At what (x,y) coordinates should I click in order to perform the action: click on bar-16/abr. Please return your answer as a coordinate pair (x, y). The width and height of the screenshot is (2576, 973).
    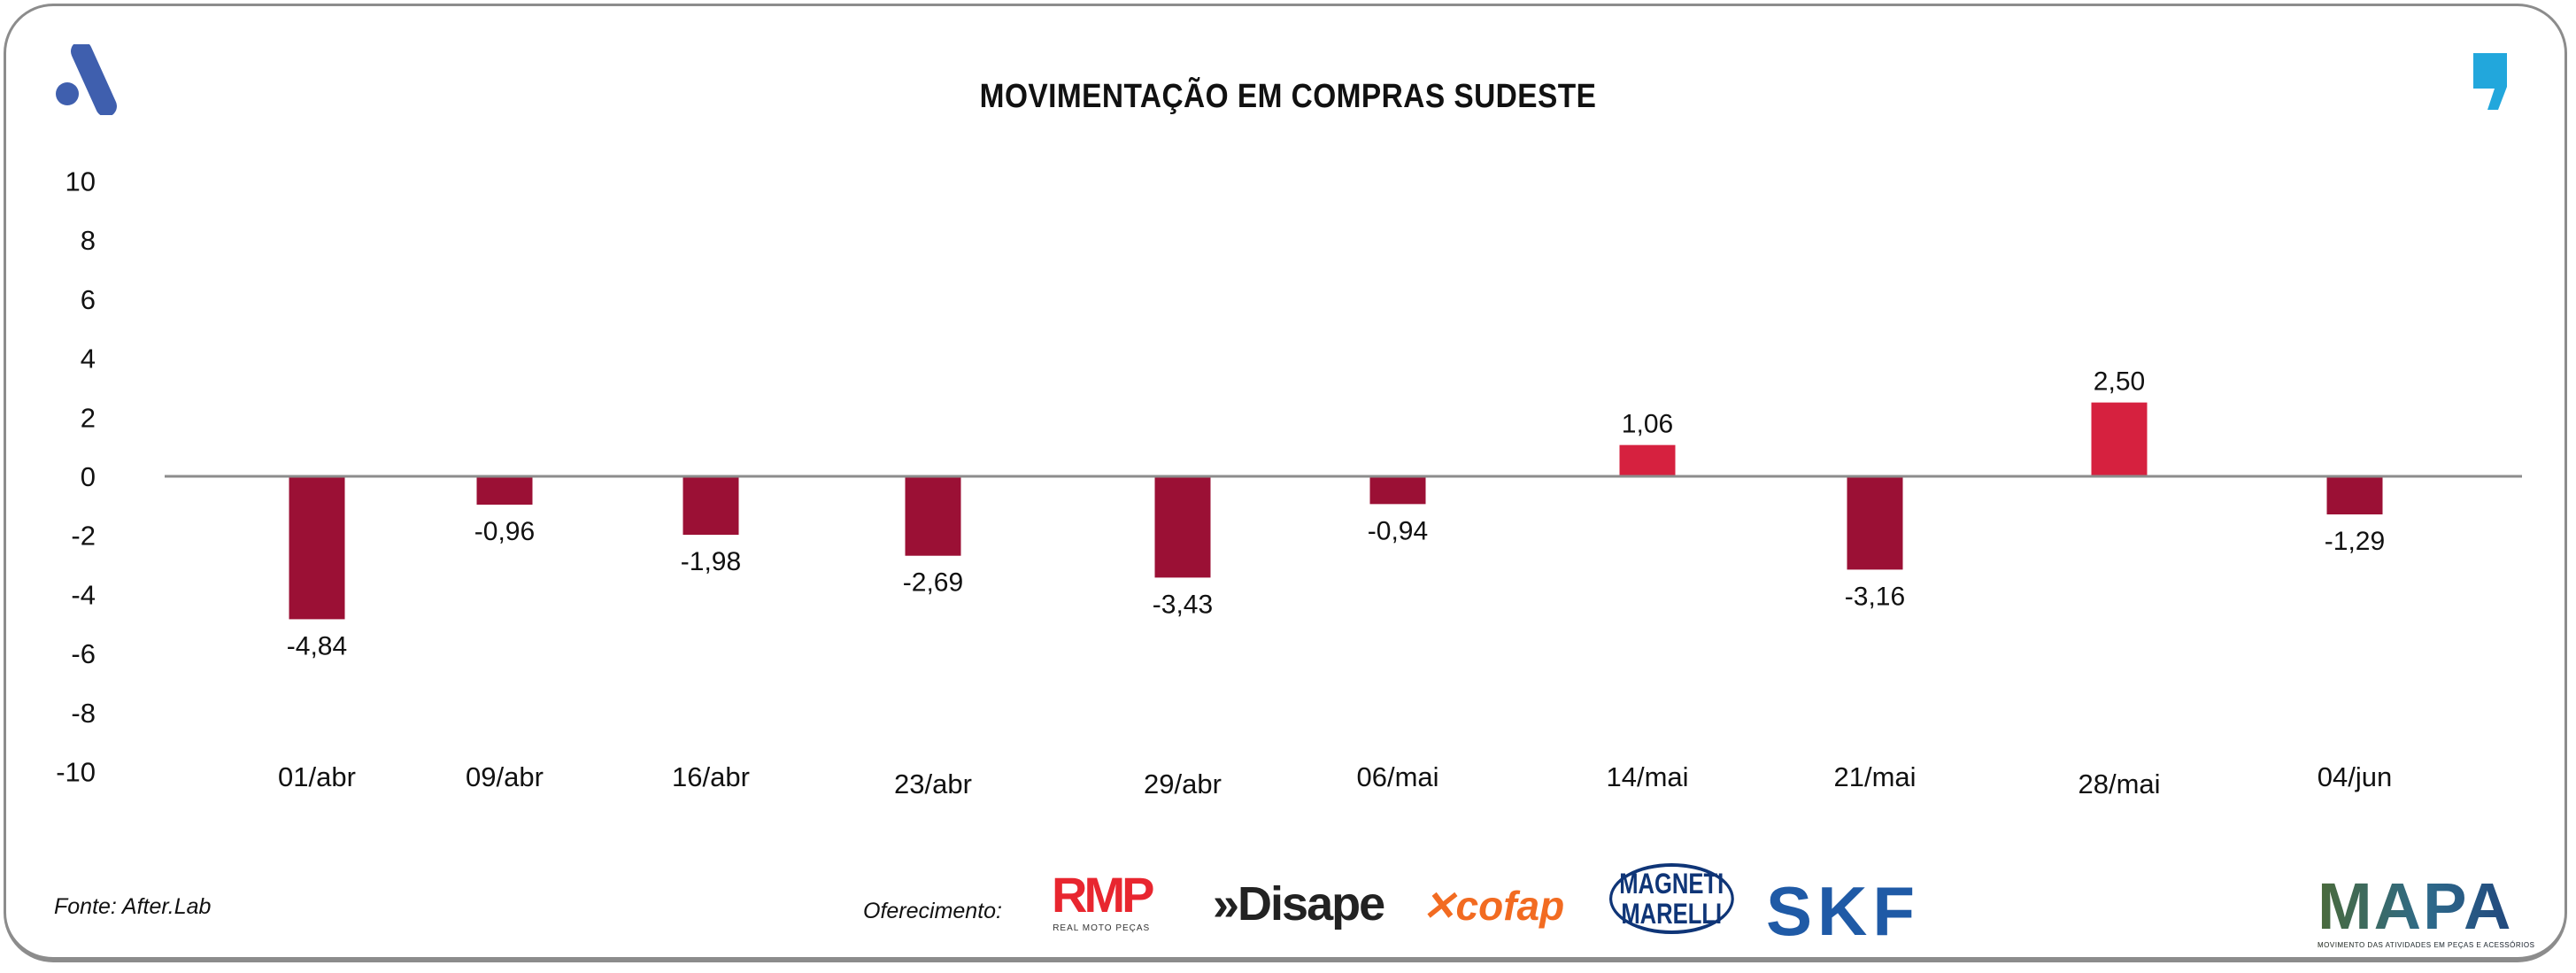
    Looking at the image, I should click on (711, 506).